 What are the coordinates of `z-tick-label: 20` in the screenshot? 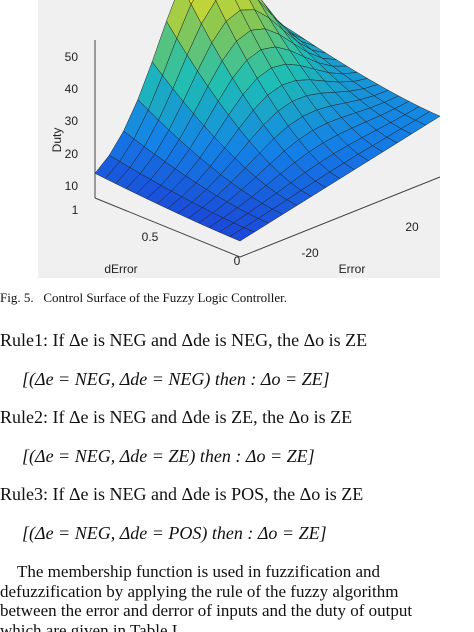 It's located at (72, 154).